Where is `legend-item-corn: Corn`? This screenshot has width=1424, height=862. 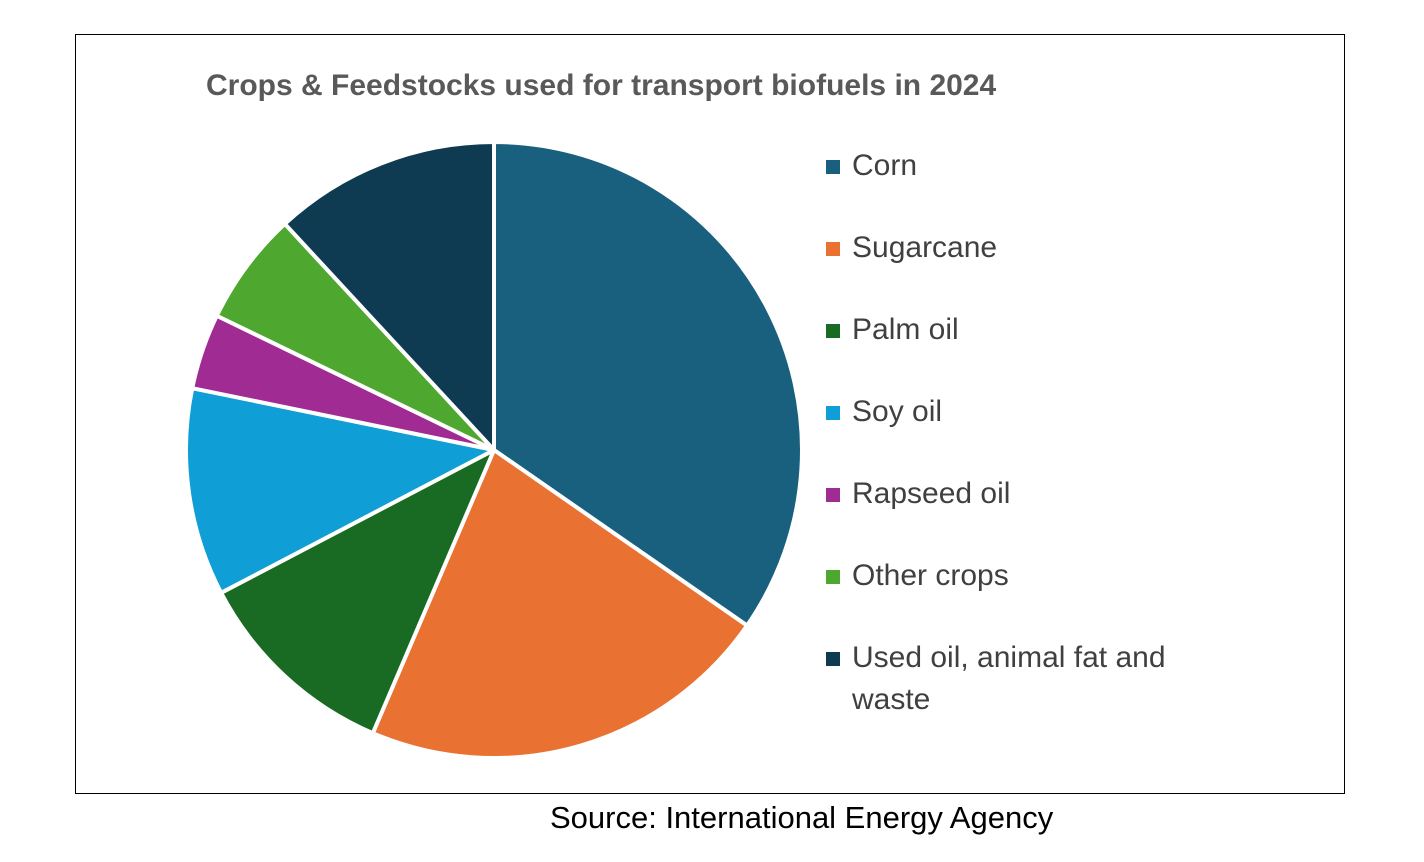 legend-item-corn: Corn is located at coordinates (1036, 186).